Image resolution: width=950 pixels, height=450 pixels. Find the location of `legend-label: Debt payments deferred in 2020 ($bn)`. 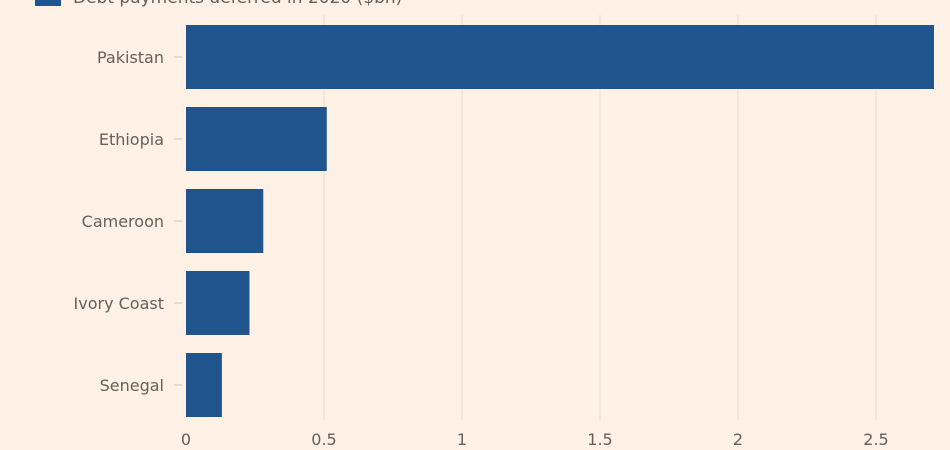

legend-label: Debt payments deferred in 2020 ($bn) is located at coordinates (237, 4).